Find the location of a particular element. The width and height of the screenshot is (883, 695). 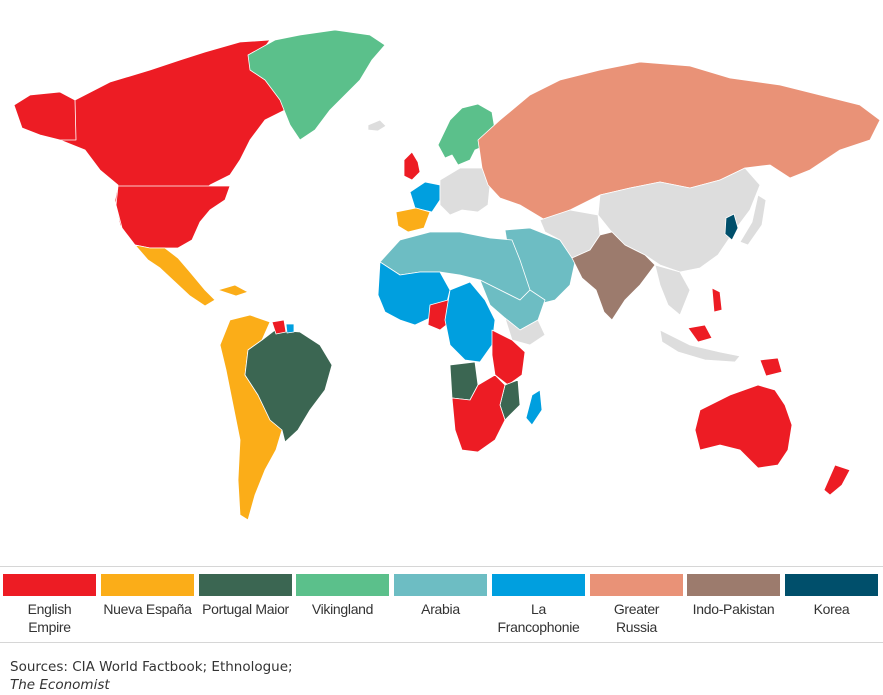

legend-item-vikingland: Vikingland is located at coordinates (343, 606).